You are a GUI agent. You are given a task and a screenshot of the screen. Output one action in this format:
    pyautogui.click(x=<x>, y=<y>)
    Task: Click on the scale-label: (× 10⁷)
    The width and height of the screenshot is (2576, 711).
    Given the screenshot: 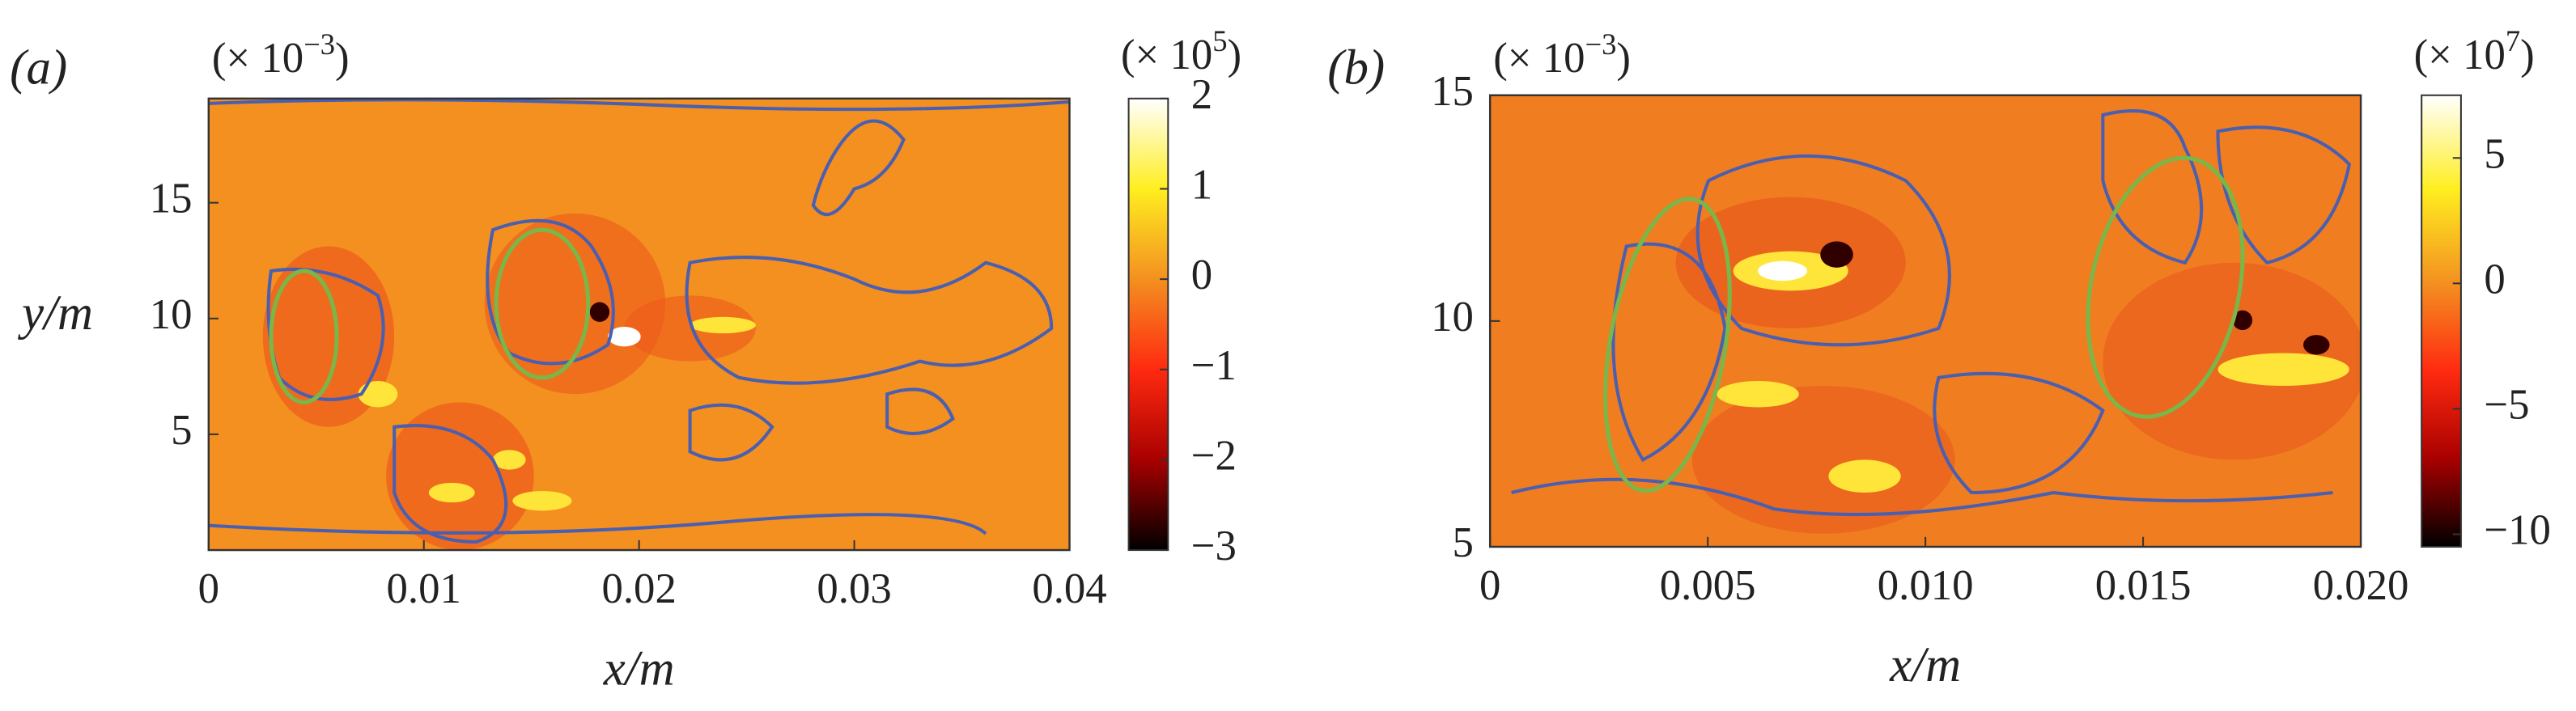 What is the action you would take?
    pyautogui.click(x=2474, y=51)
    